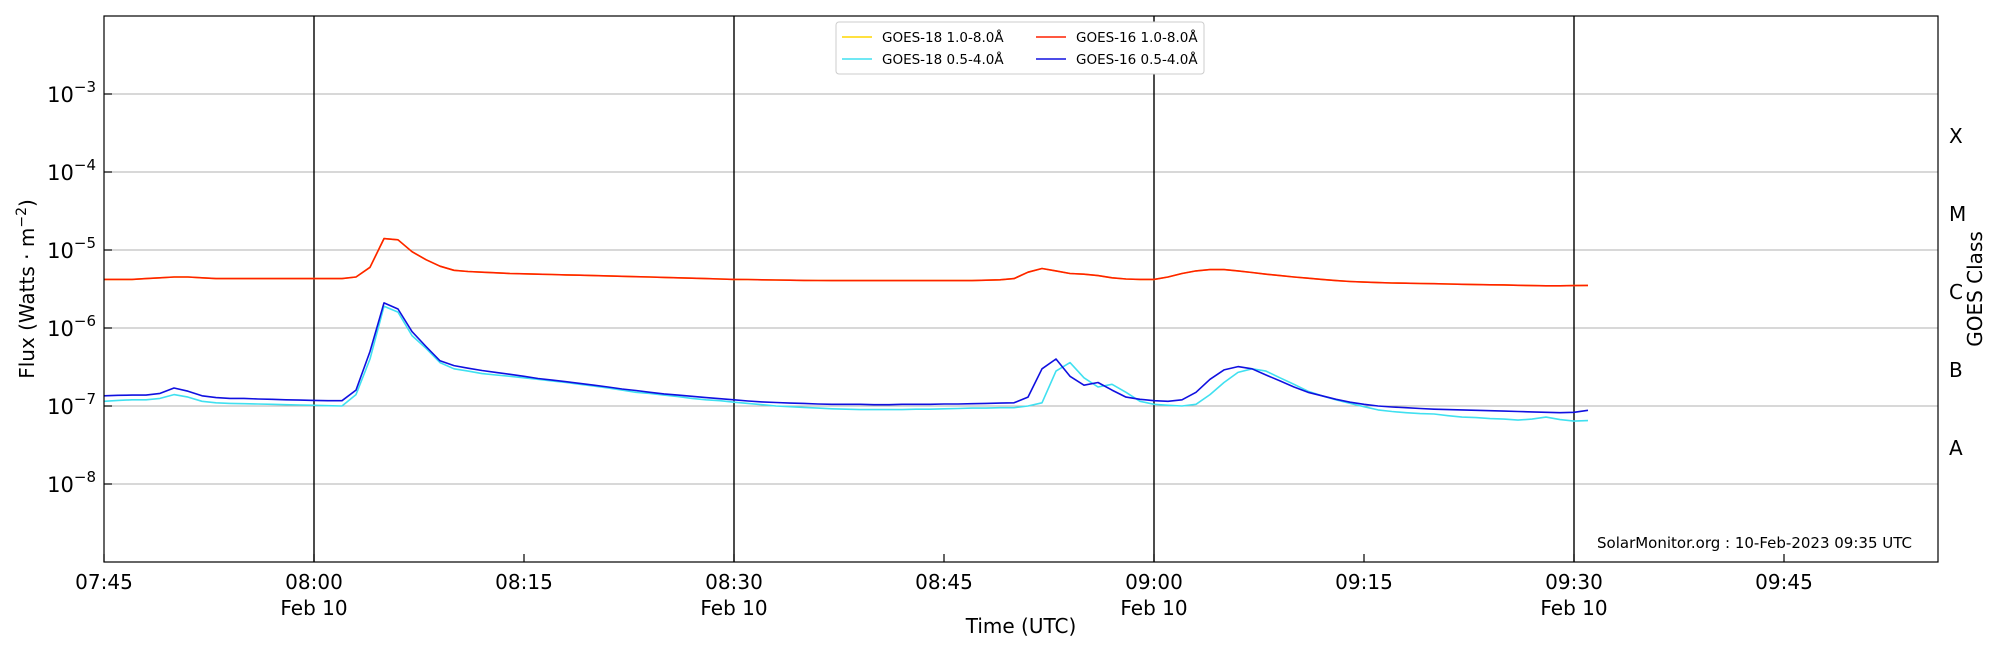 The height and width of the screenshot is (650, 2000). Describe the element at coordinates (943, 37) in the screenshot. I see `legend-entry-label: GOES-18 1.0-8.0Å` at that location.